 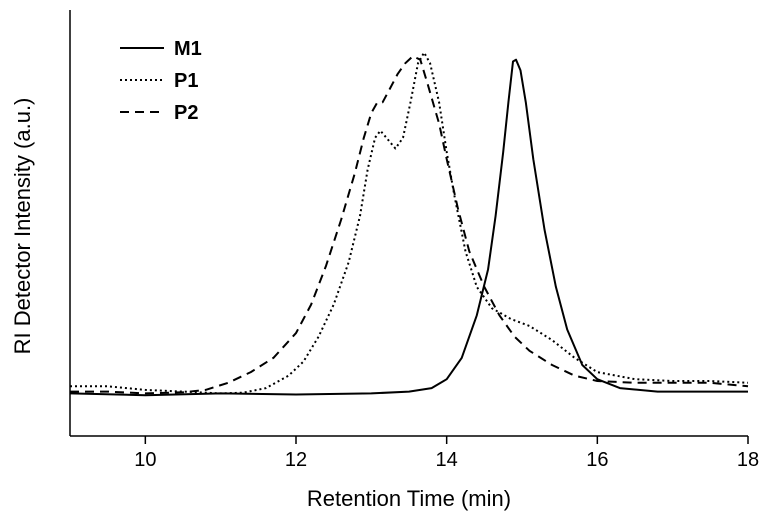 I want to click on x-tick-label: 10, so click(x=145, y=460).